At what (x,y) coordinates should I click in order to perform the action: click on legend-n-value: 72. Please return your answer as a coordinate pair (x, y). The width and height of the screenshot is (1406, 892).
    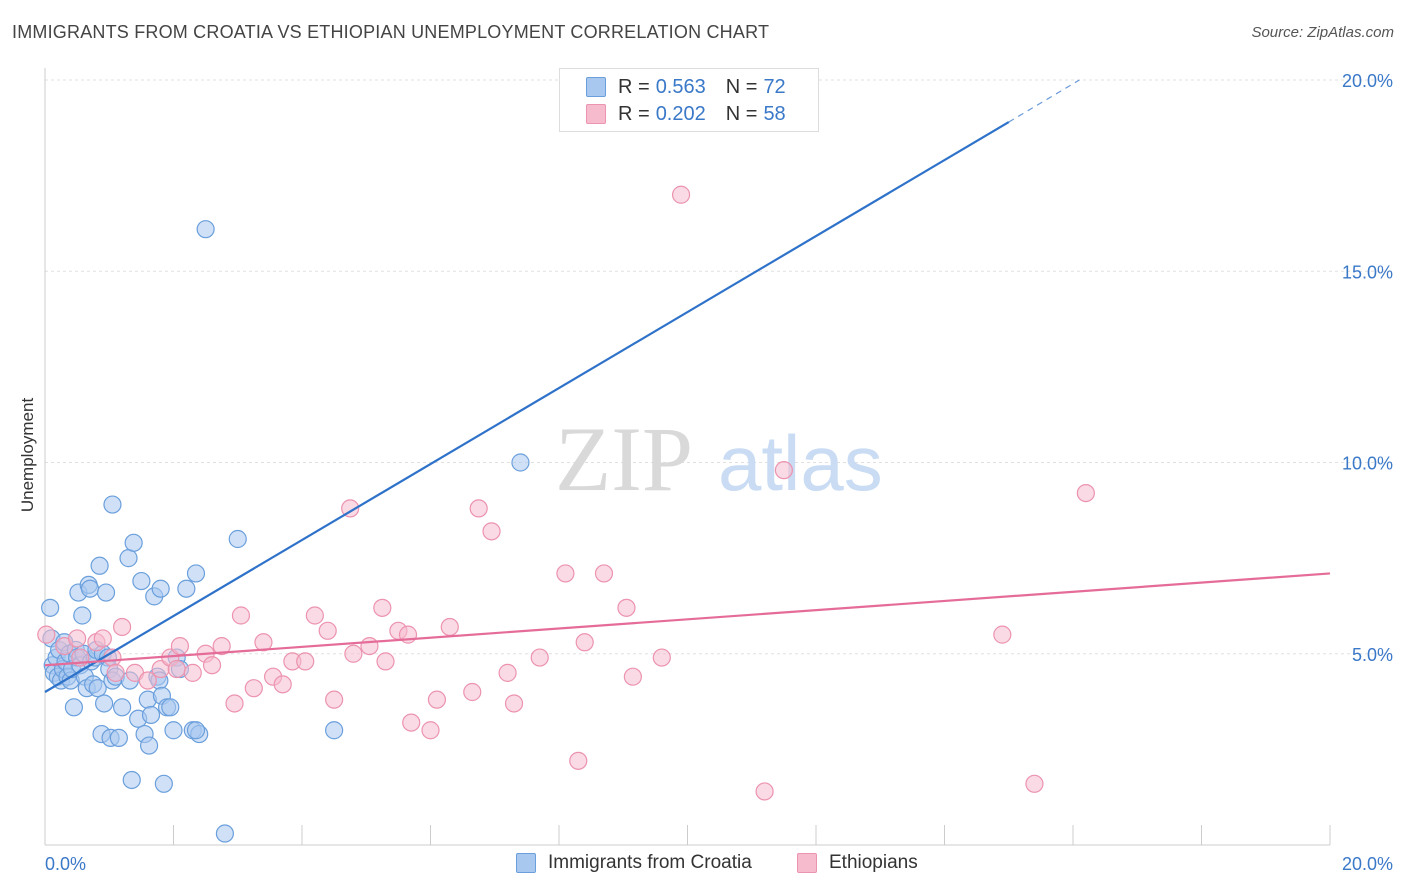
    Looking at the image, I should click on (774, 86).